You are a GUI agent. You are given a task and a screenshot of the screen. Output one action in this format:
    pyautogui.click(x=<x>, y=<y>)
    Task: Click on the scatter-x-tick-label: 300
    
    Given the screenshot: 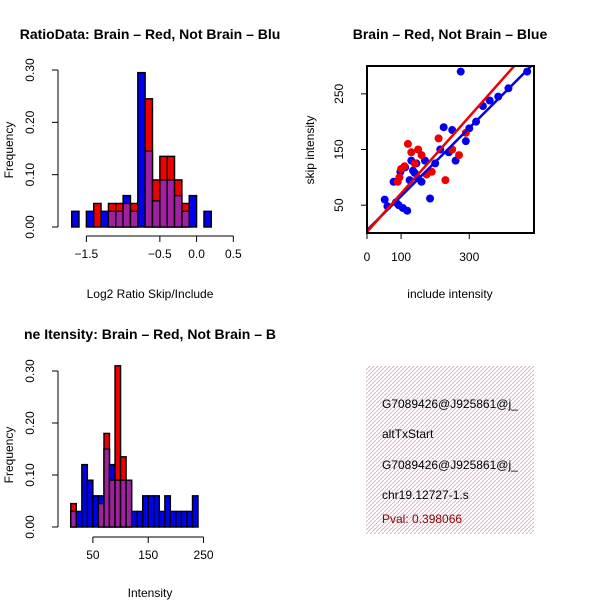 What is the action you would take?
    pyautogui.click(x=469, y=257)
    